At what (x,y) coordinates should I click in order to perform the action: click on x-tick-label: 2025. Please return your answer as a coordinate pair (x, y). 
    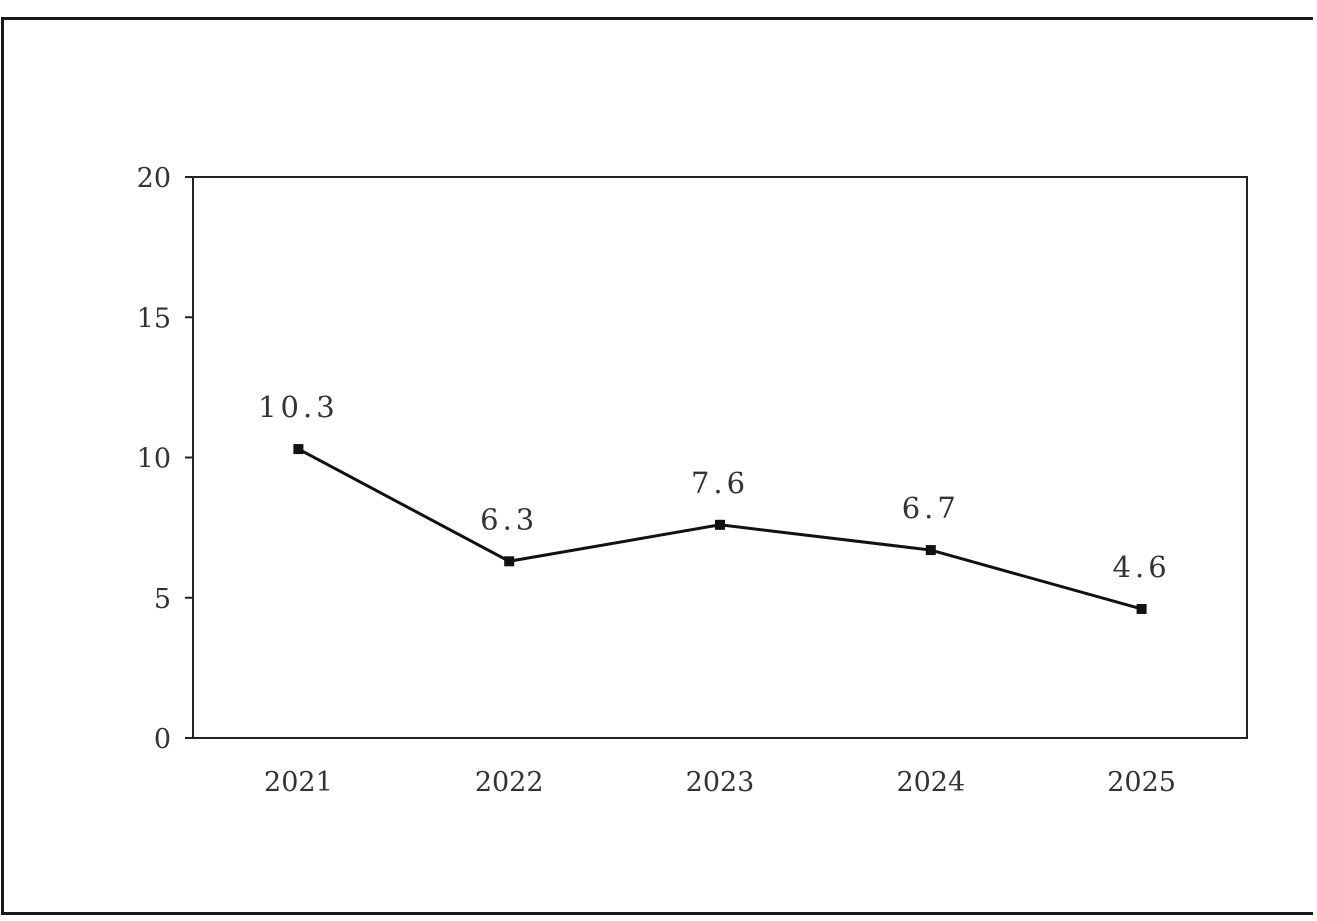
    Looking at the image, I should click on (1141, 782).